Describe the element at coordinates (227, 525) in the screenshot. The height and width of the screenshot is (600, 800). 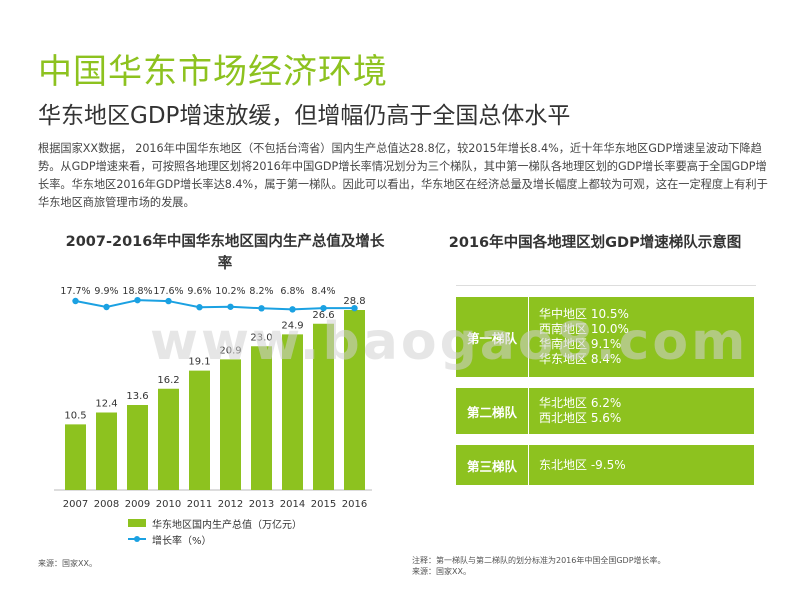
I see `legend-label-gdp: 华东地区国内生产总值（万亿元）` at that location.